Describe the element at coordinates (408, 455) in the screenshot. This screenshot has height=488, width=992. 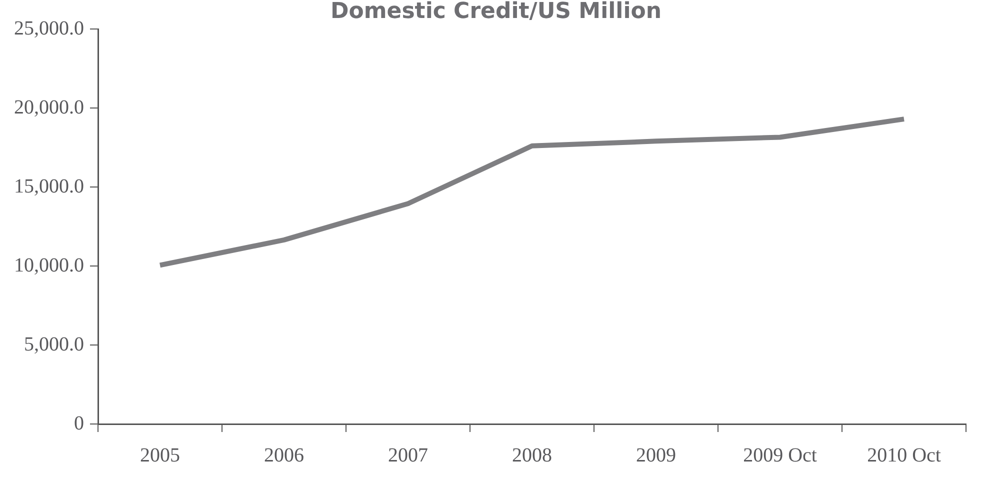
I see `x-tick-label: 2007` at that location.